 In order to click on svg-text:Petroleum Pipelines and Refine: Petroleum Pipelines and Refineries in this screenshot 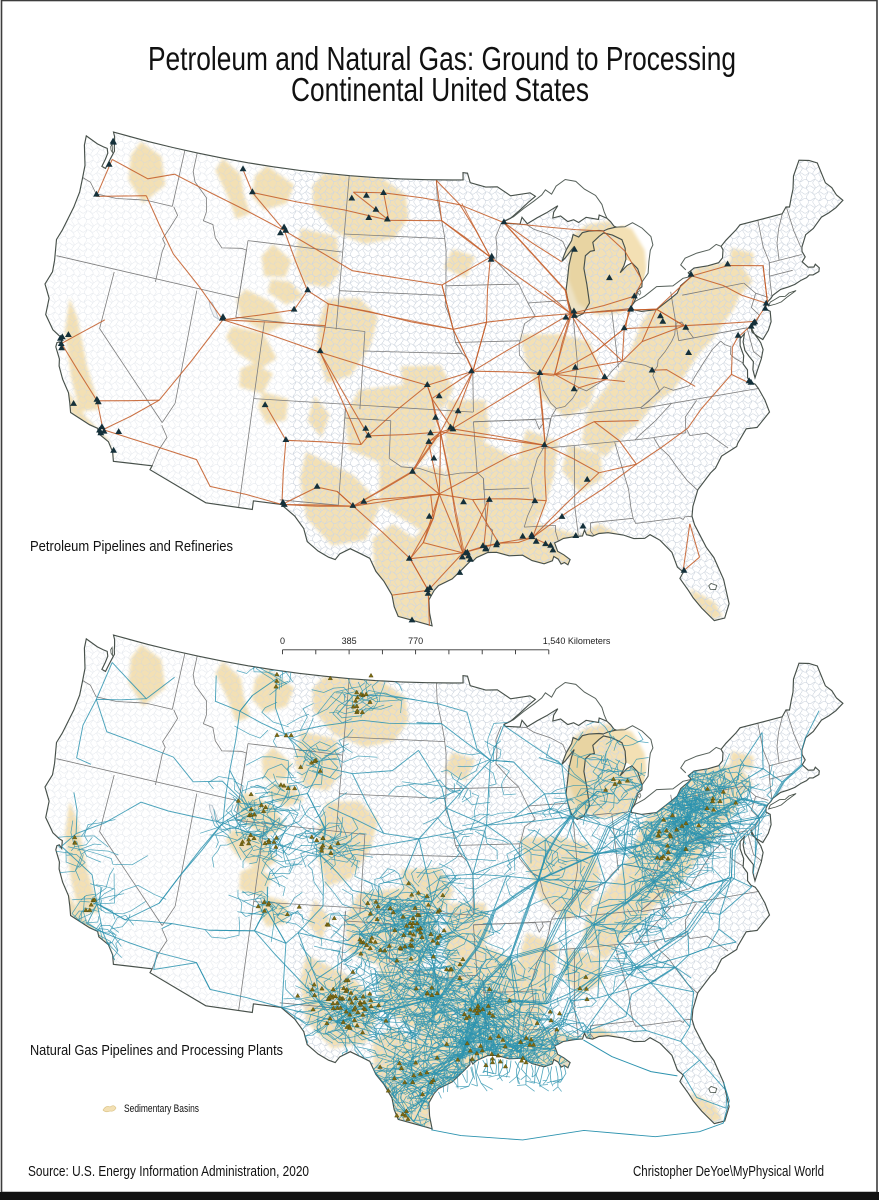, I will do `click(131, 546)`.